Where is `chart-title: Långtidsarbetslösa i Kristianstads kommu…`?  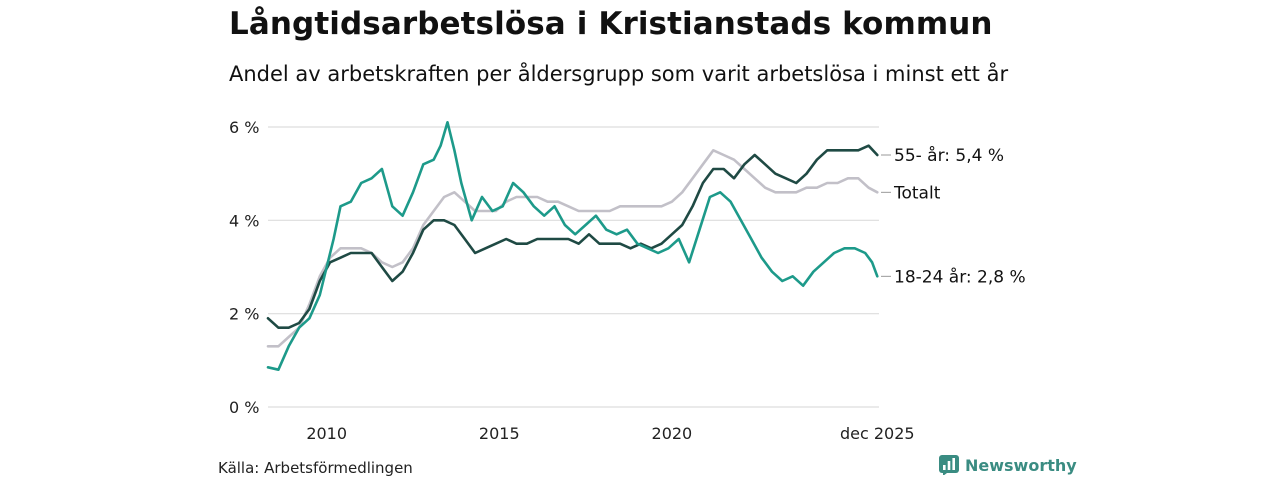 chart-title: Långtidsarbetslösa i Kristianstads kommu… is located at coordinates (611, 24).